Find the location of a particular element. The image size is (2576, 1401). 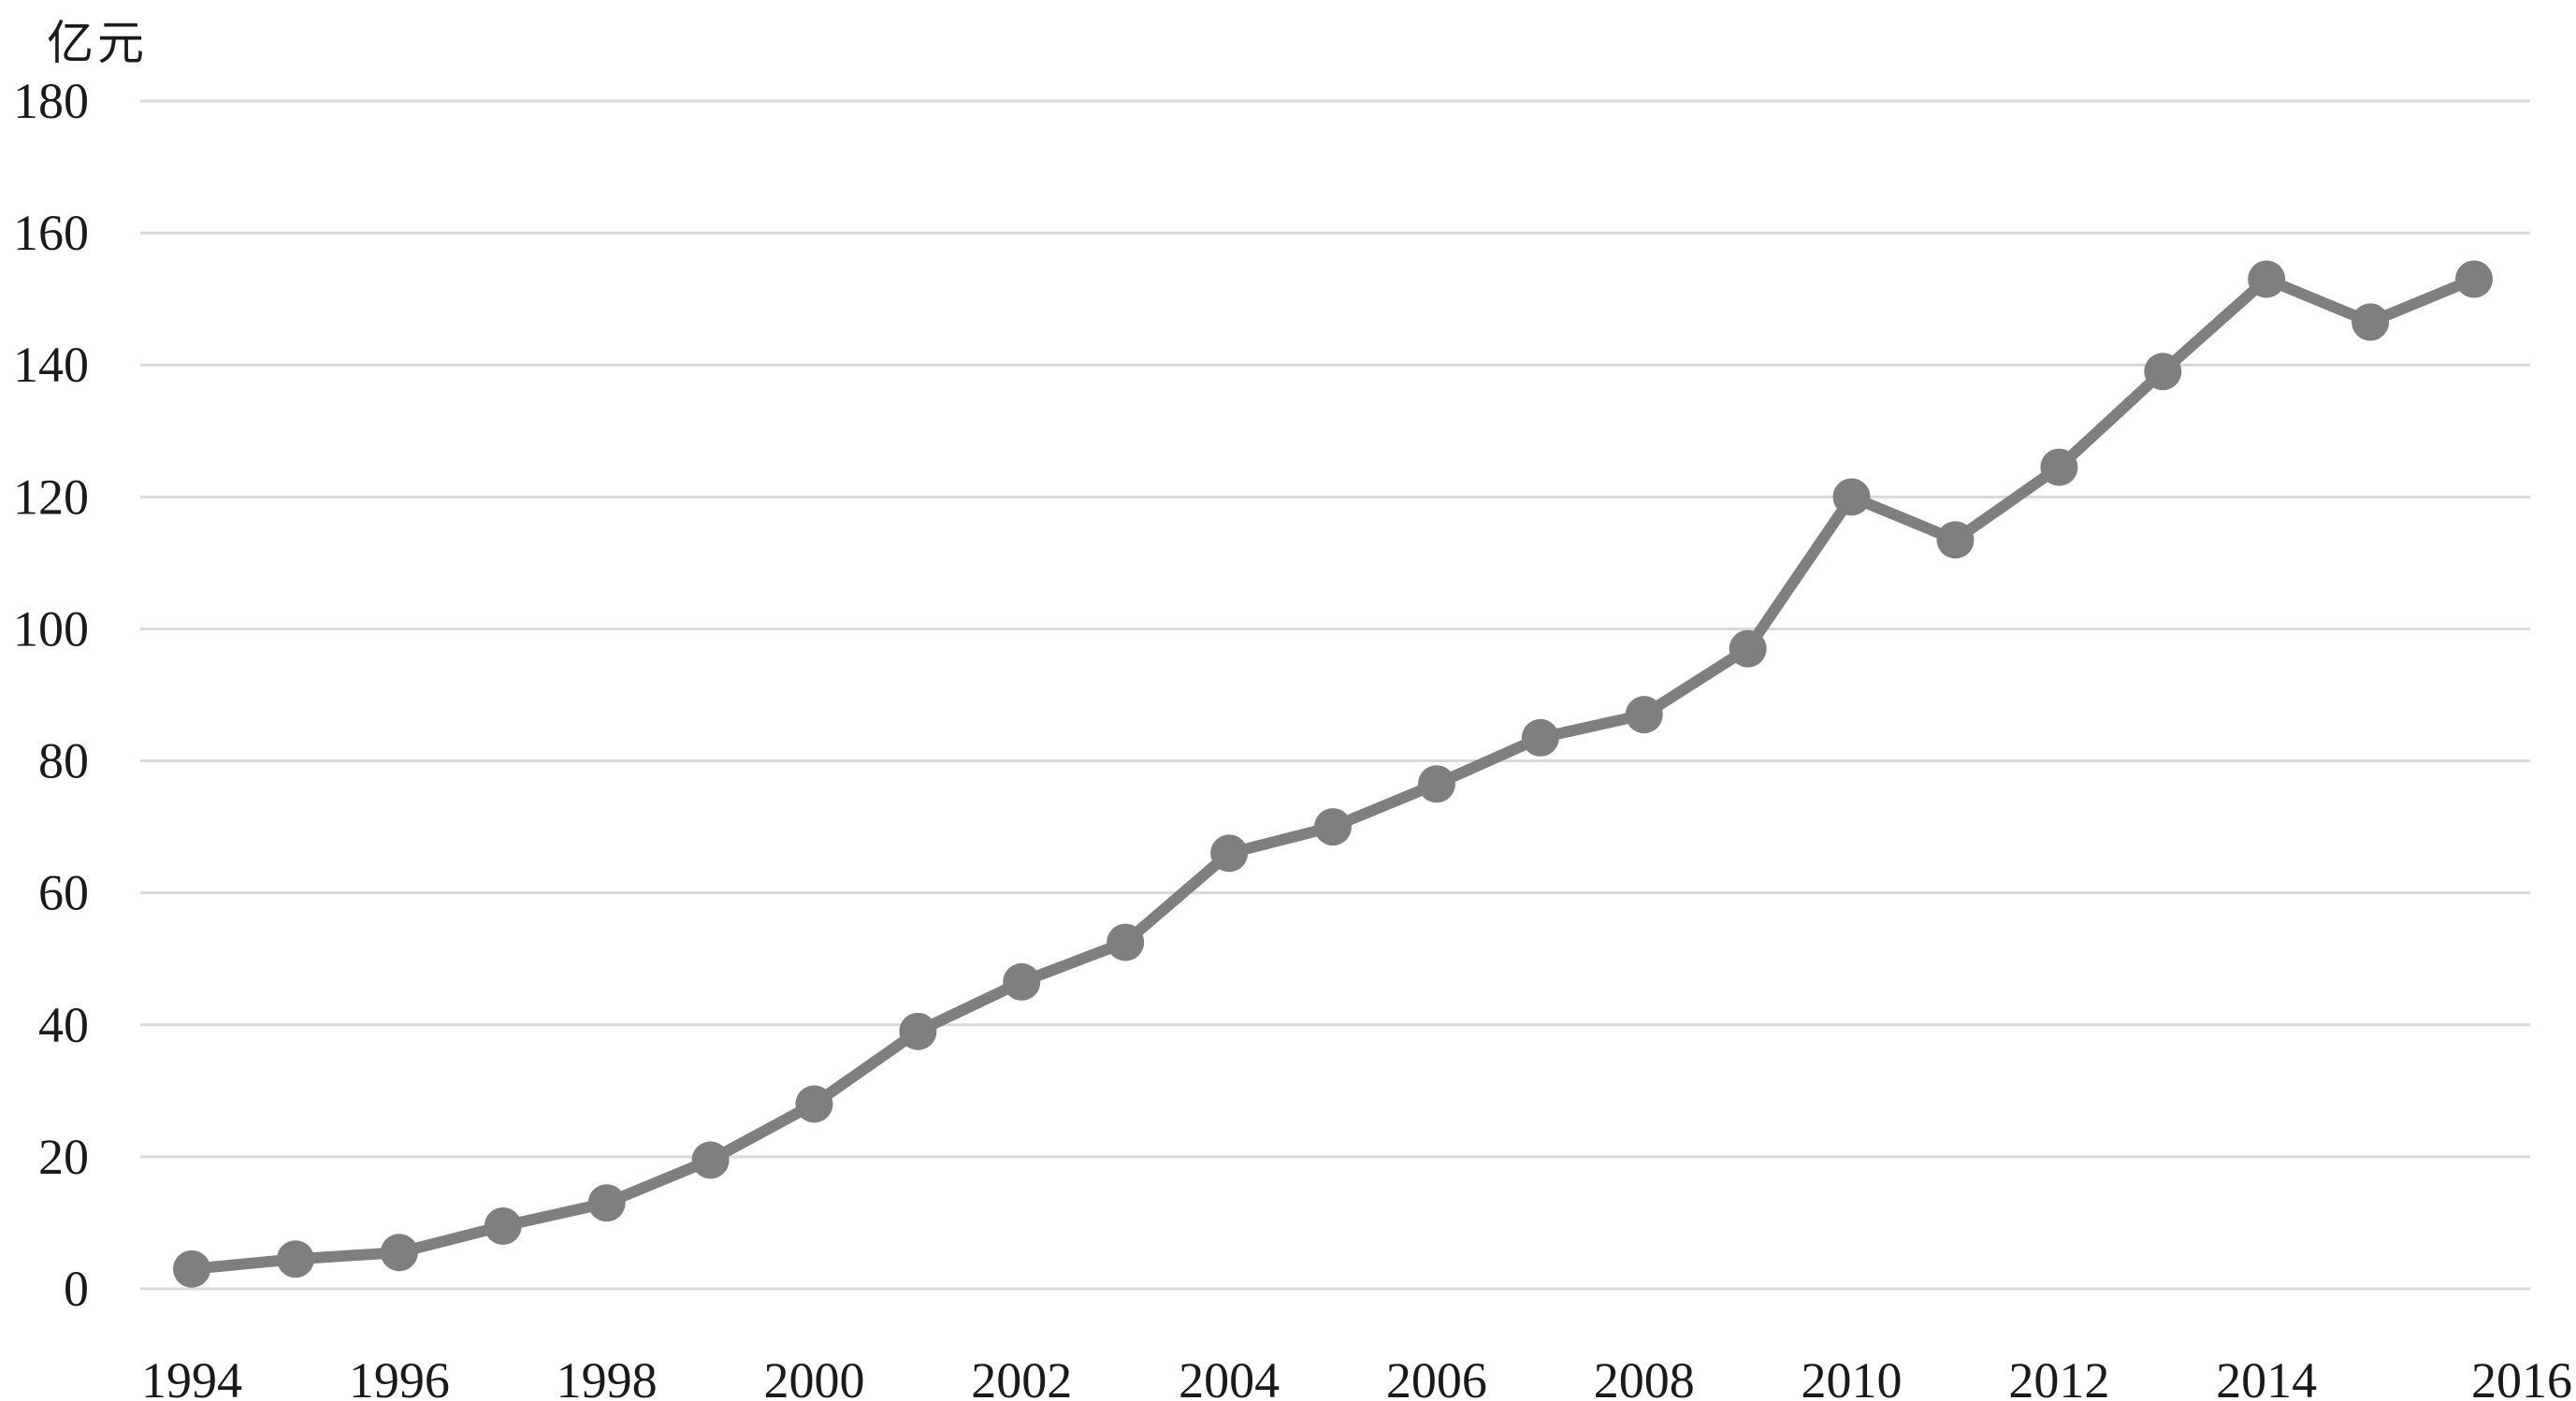

data-point-2001 is located at coordinates (918, 1031).